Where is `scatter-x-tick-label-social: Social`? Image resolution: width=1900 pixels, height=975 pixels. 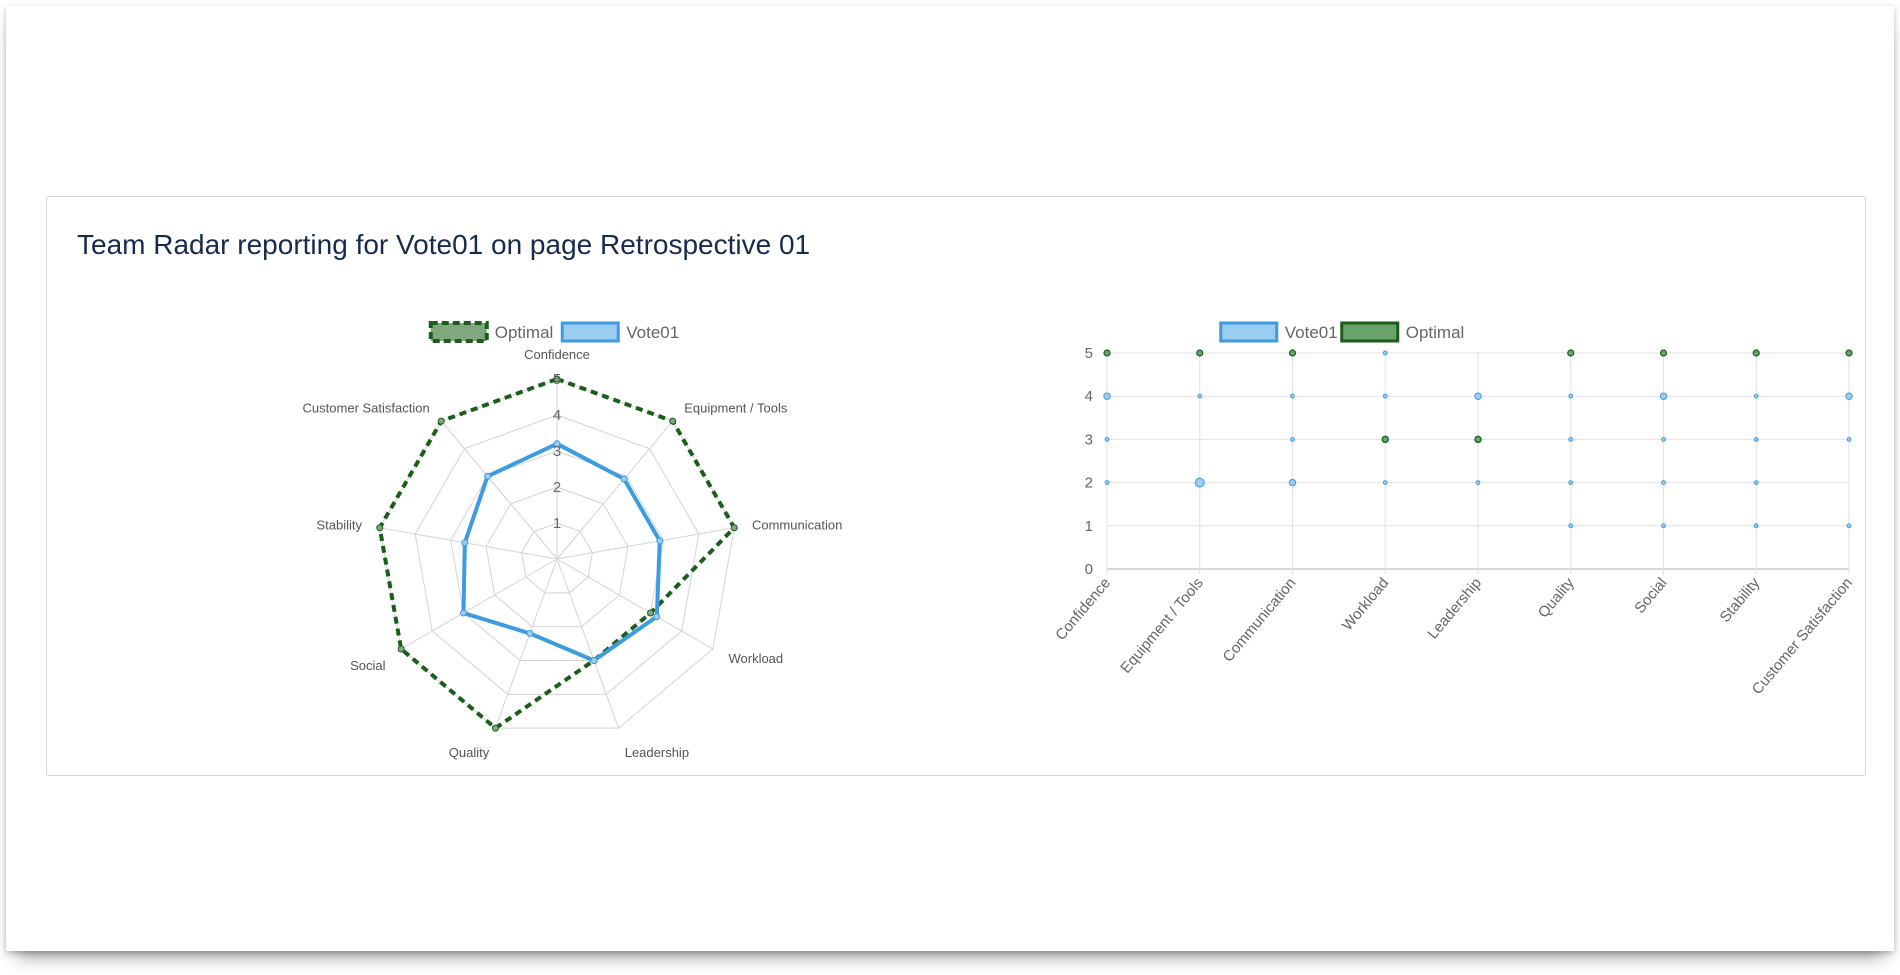
scatter-x-tick-label-social: Social is located at coordinates (1650, 596).